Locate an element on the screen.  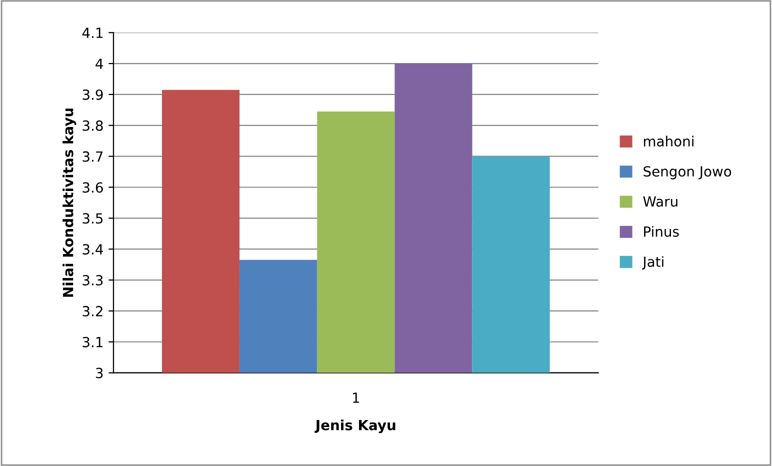
y-tick-label: 3.9 is located at coordinates (92, 94).